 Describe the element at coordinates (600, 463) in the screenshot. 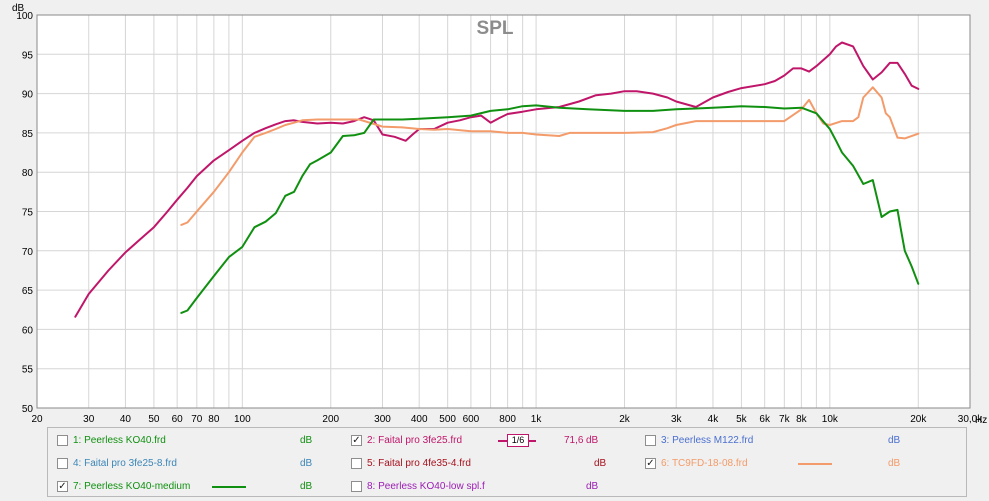

I see `legend-unit-5: dB` at that location.